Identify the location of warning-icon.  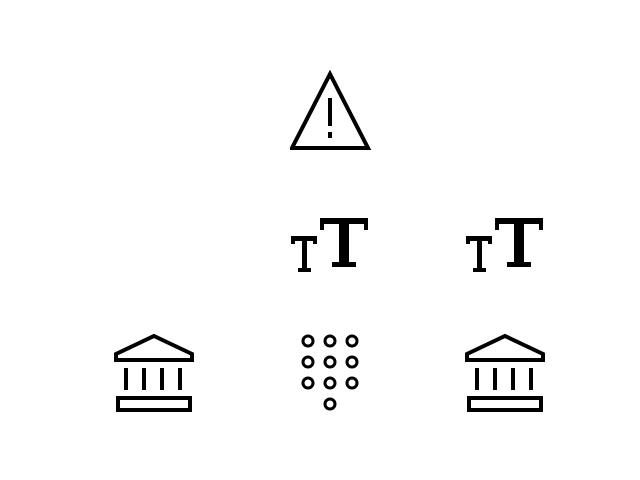
(331, 111).